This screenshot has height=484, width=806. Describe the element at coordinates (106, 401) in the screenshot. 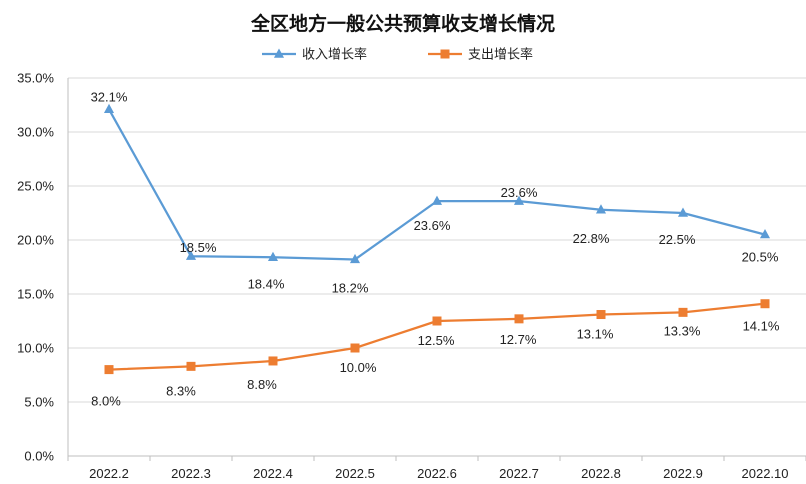

I see `data-label: 8.0%` at that location.